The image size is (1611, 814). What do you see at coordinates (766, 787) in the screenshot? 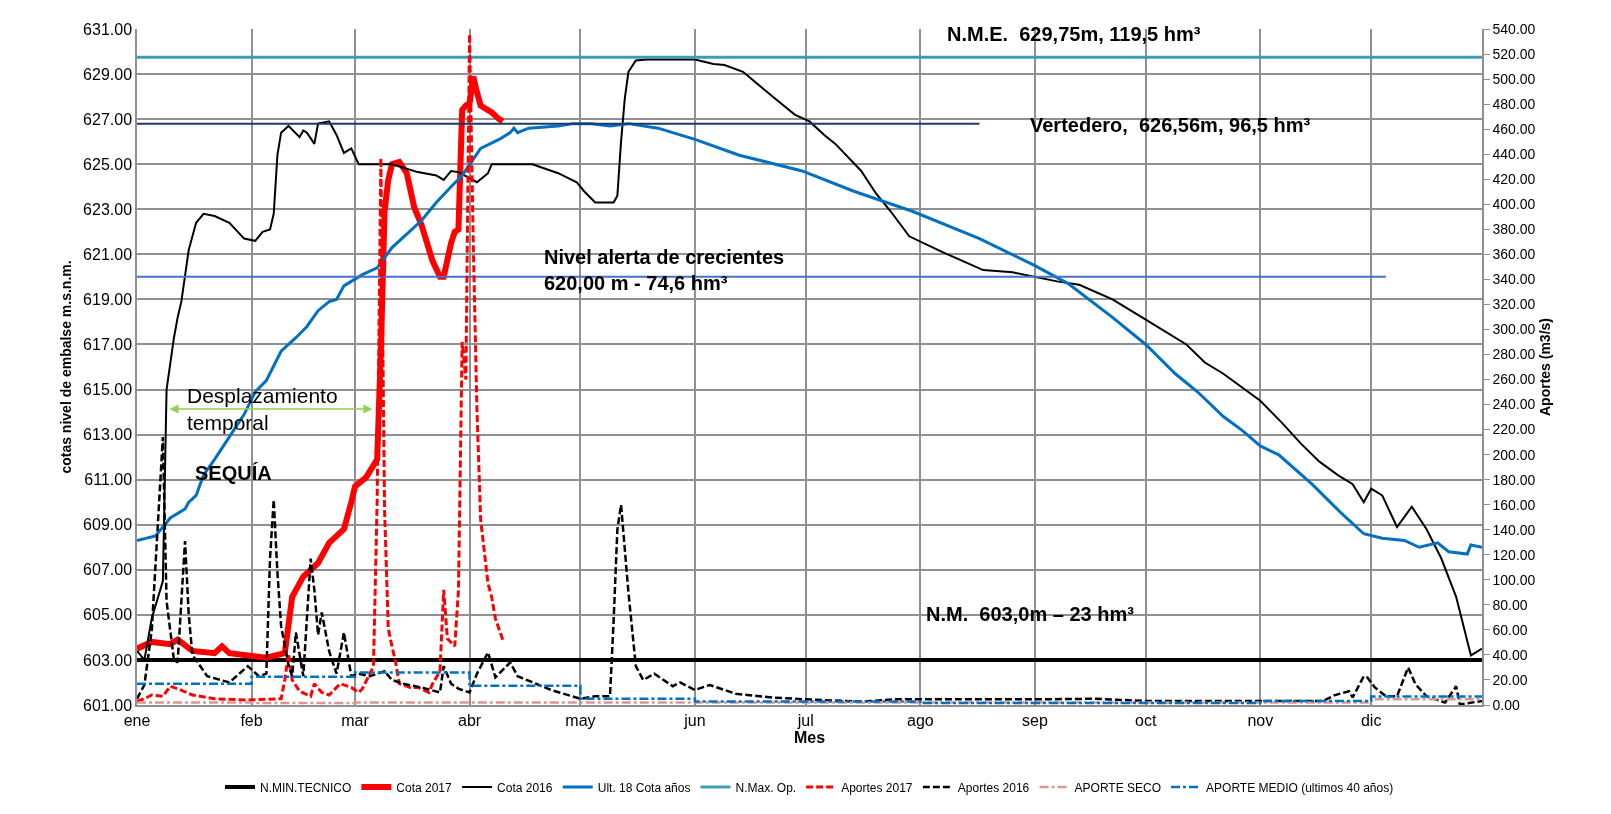
I see `legend-label: N.Max. Op.` at bounding box center [766, 787].